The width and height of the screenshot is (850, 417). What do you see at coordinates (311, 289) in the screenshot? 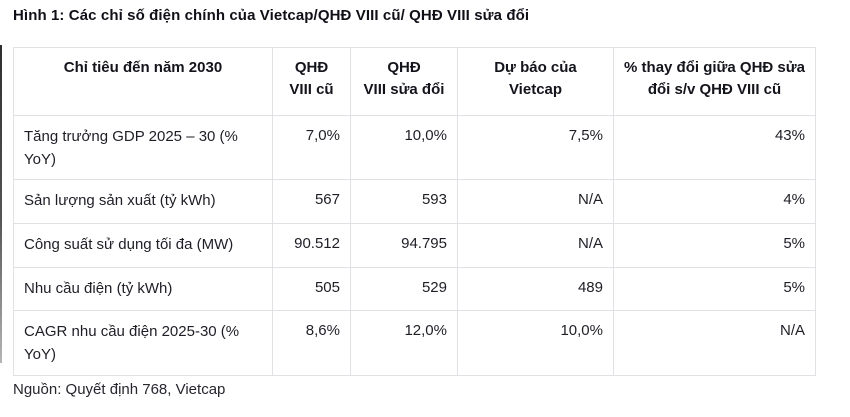
I see `cell-qhd8-old: 505` at bounding box center [311, 289].